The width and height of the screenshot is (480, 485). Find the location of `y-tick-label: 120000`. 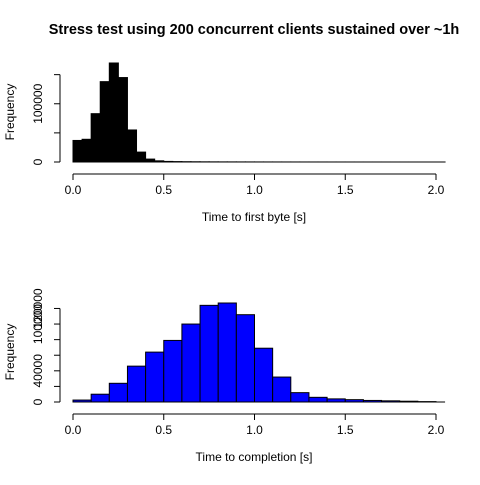

y-tick-label: 120000 is located at coordinates (38, 308).